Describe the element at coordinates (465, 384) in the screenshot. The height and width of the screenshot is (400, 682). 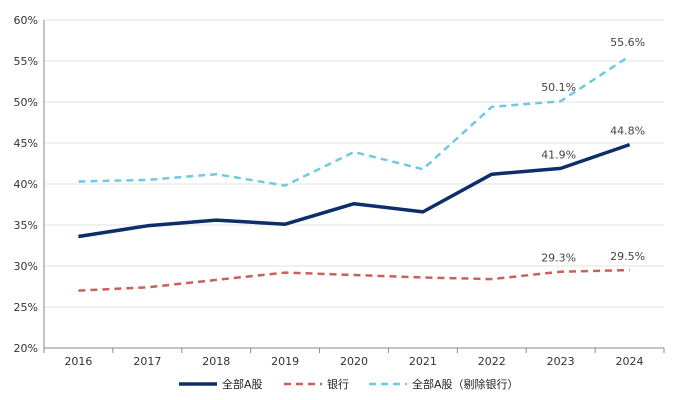
I see `legend-label: 全部A股（剔除银行）` at that location.